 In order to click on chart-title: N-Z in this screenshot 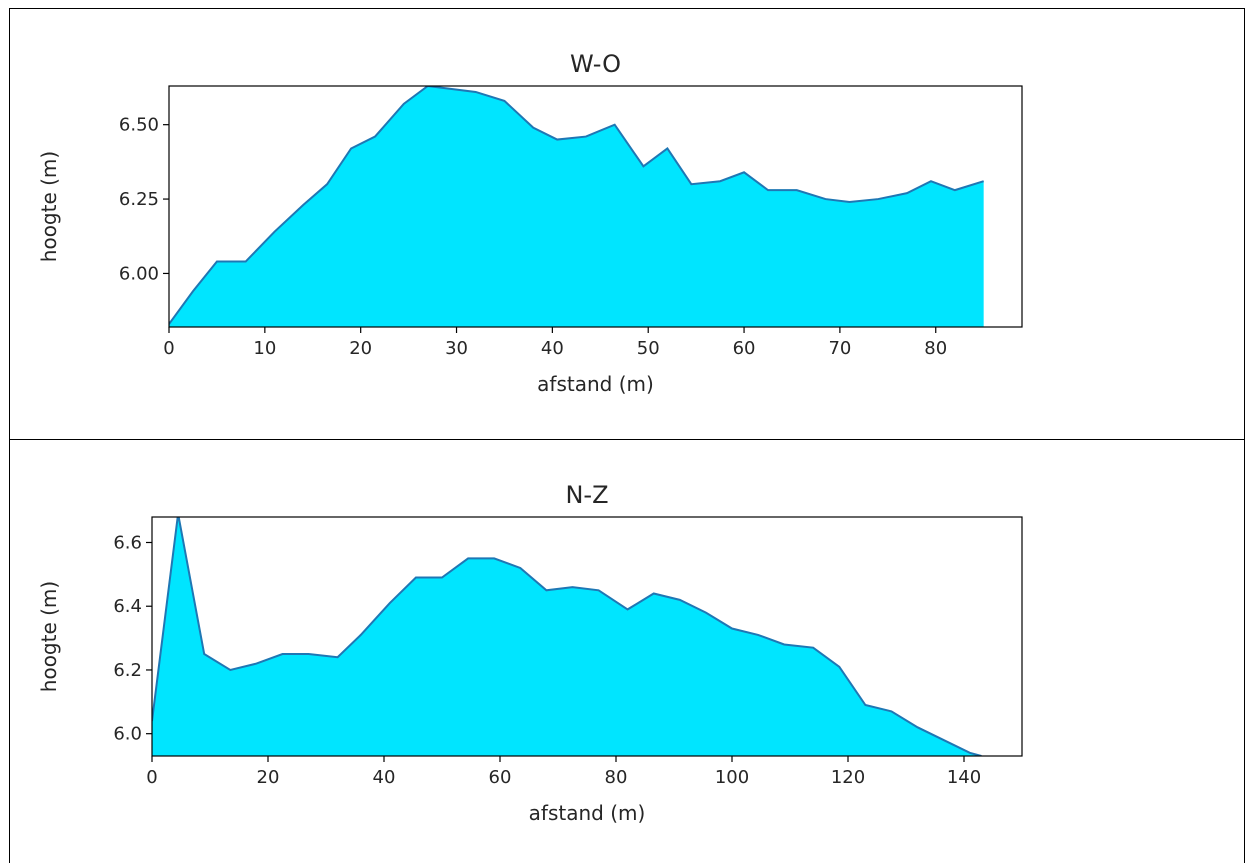, I will do `click(586, 495)`.